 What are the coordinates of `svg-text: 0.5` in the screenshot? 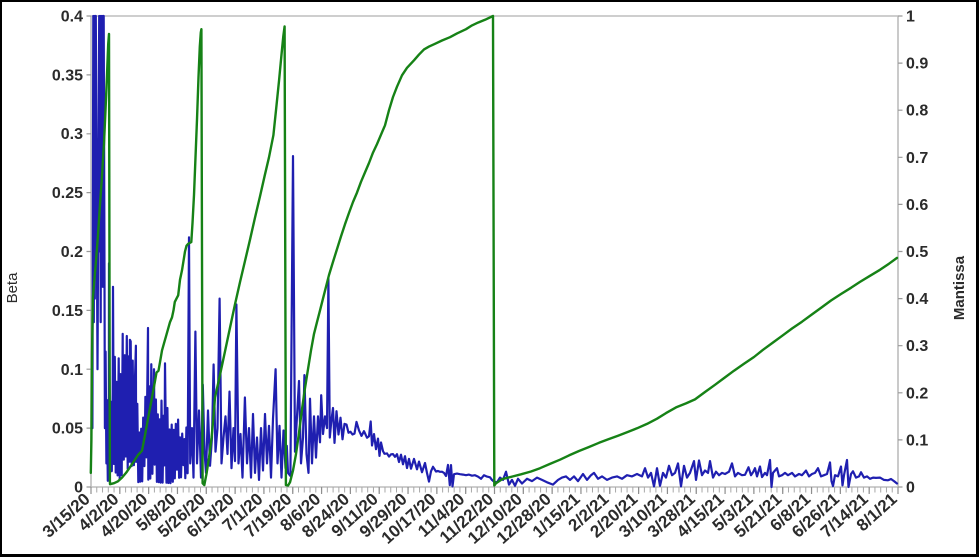 It's located at (917, 252).